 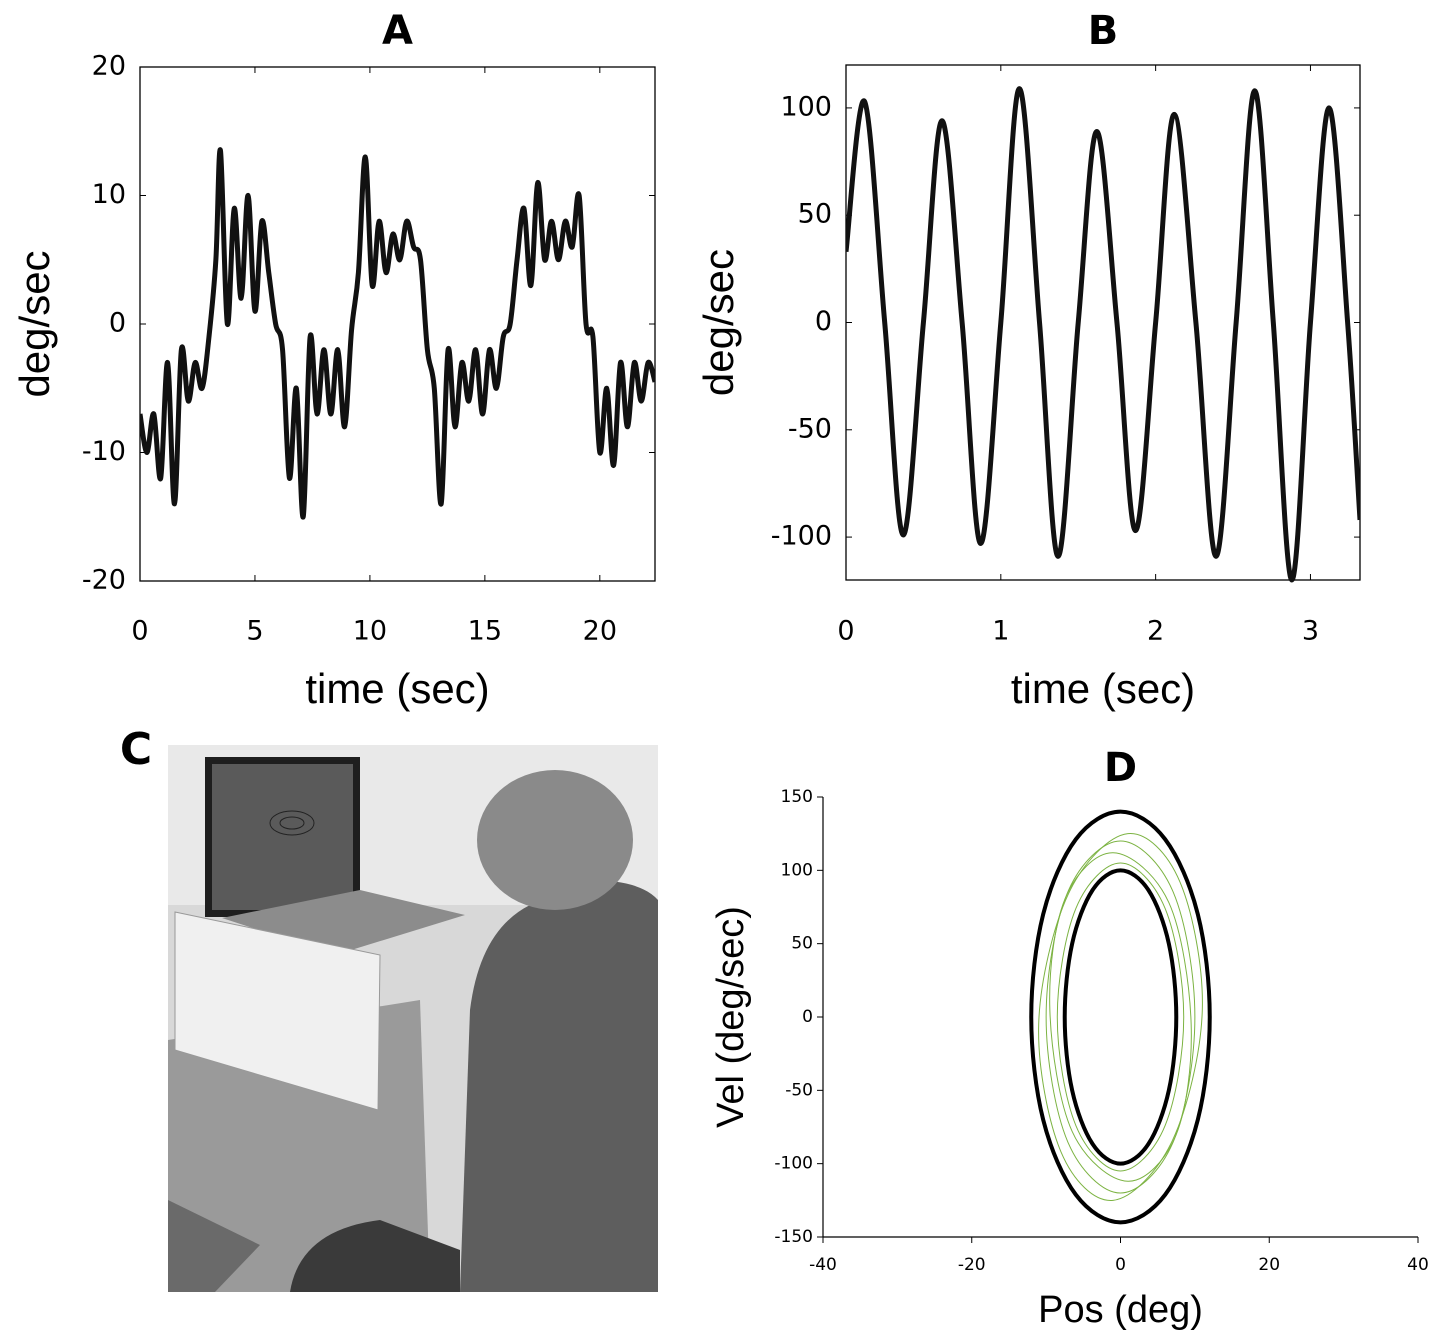 What do you see at coordinates (104, 451) in the screenshot?
I see `y-tick-label: -10` at bounding box center [104, 451].